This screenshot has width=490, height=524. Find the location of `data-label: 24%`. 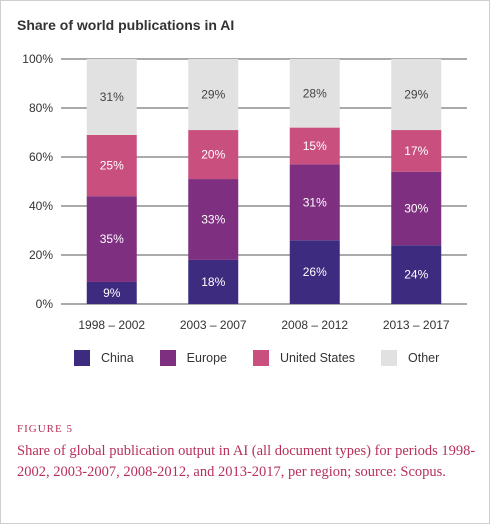

data-label: 24% is located at coordinates (416, 275).